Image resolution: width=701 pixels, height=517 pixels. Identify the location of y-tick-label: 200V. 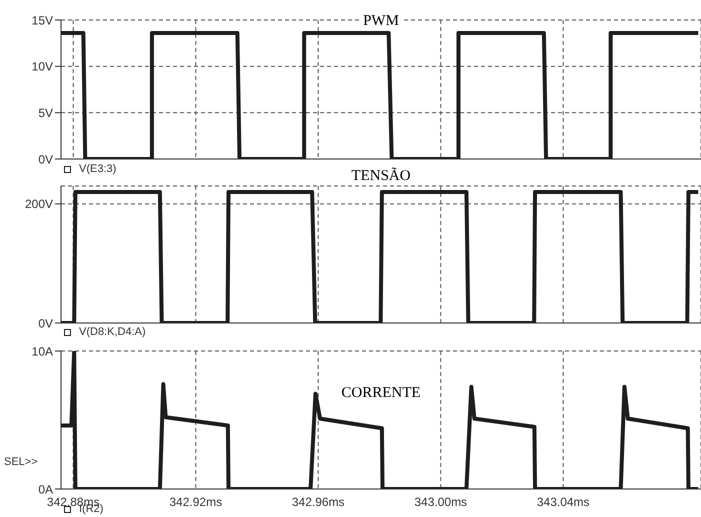
(38, 204).